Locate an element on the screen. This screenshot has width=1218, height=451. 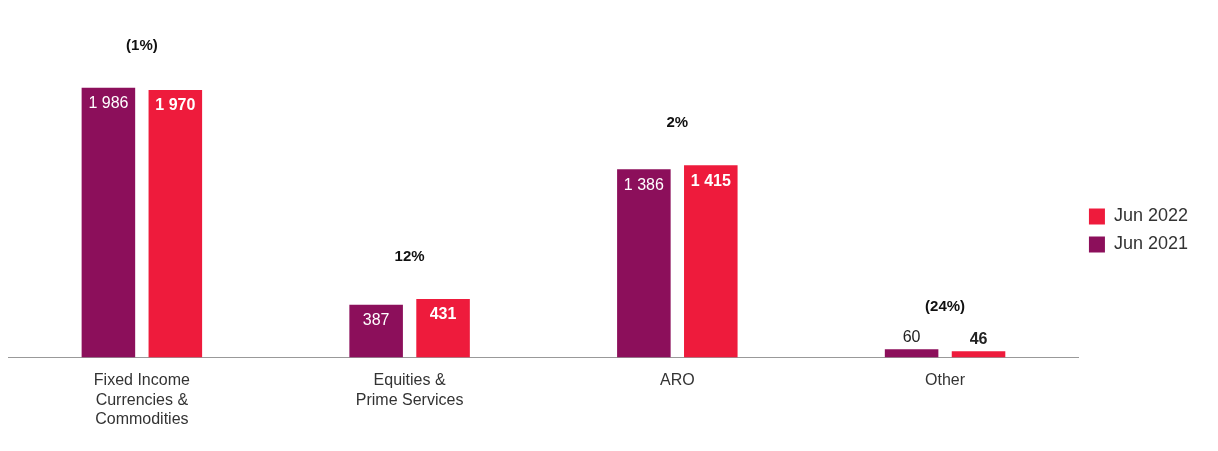
x-tick-label: Other is located at coordinates (945, 380).